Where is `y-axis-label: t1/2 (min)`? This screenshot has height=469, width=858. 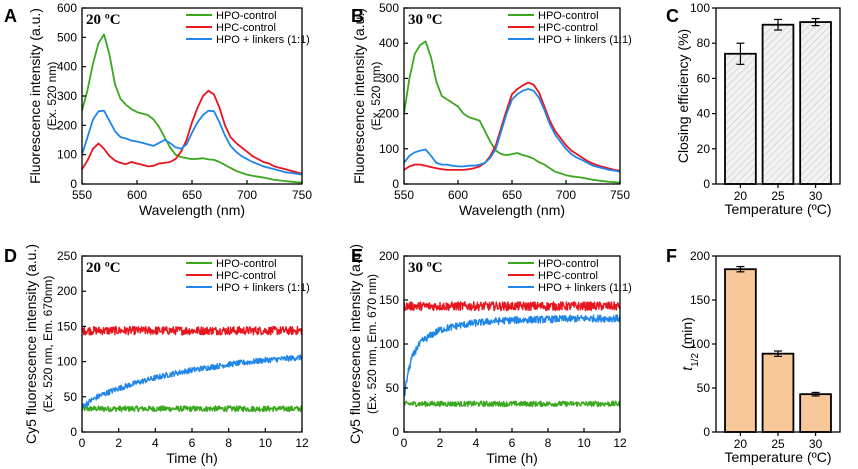 y-axis-label: t1/2 (min) is located at coordinates (690, 344).